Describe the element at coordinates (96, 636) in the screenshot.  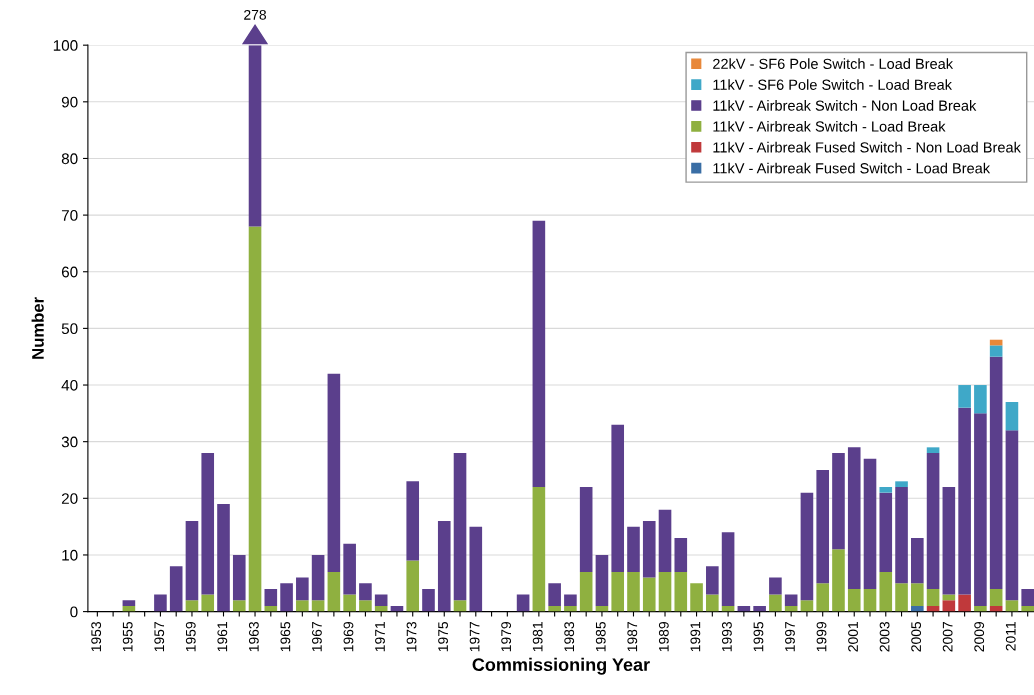
I see `x-tick-label: 1953` at that location.